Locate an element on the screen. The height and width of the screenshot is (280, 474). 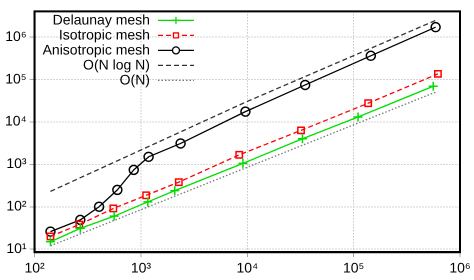
x-tick-label: 10⁵ is located at coordinates (353, 267).